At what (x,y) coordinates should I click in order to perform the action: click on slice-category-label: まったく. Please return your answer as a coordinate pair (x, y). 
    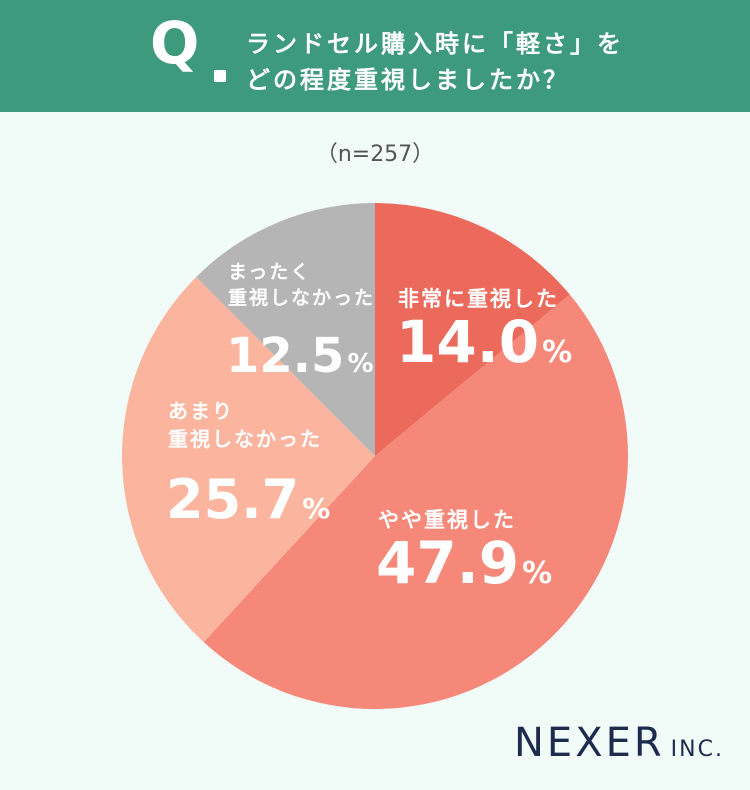
    Looking at the image, I should click on (269, 272).